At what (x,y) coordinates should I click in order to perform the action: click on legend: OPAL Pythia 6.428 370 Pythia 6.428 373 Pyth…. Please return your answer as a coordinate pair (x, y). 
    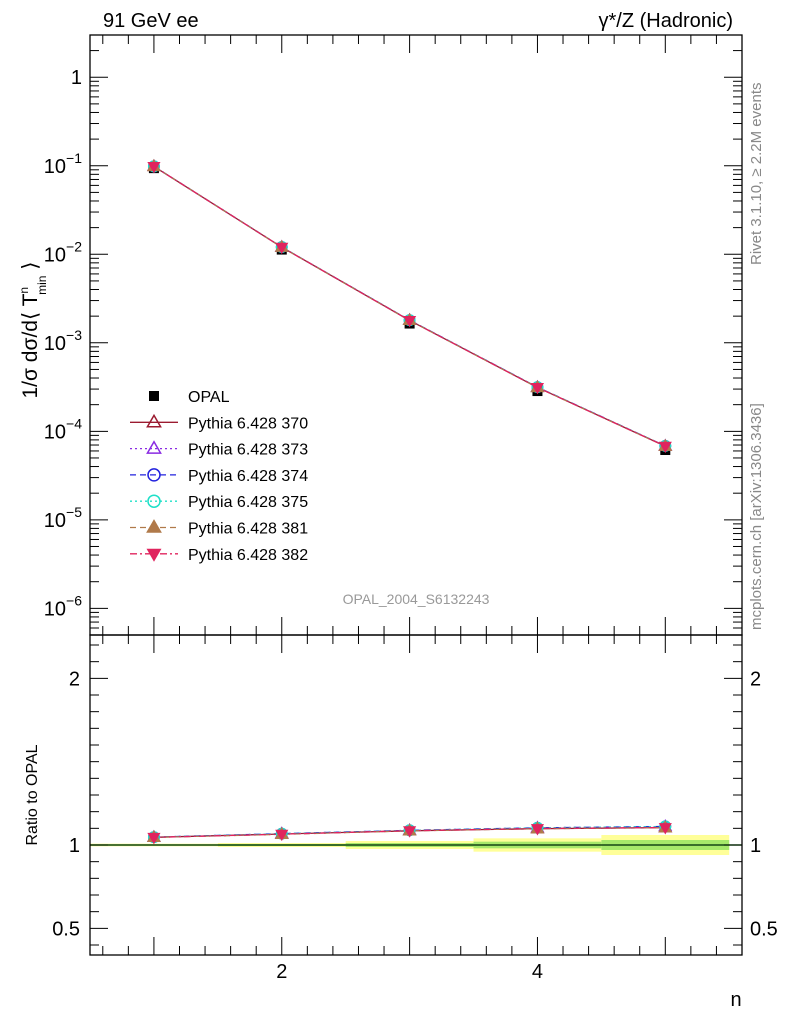
    Looking at the image, I should click on (219, 476).